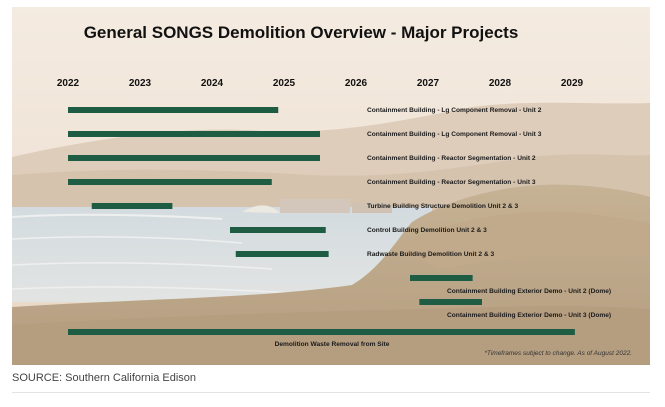 Image resolution: width=665 pixels, height=407 pixels. Describe the element at coordinates (104, 378) in the screenshot. I see `source-caption: SOURCE: Southern California Edison` at that location.